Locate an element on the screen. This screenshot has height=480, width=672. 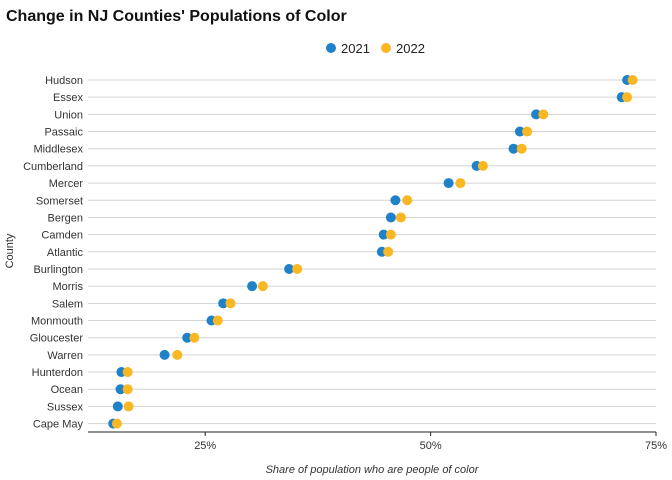
x-tick-label-50%: 50% is located at coordinates (431, 446).